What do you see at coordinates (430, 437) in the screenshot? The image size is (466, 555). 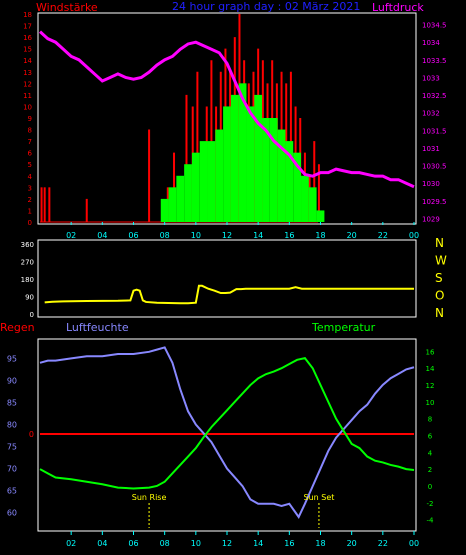 I see `temperature-tick-label: 6` at bounding box center [430, 437].